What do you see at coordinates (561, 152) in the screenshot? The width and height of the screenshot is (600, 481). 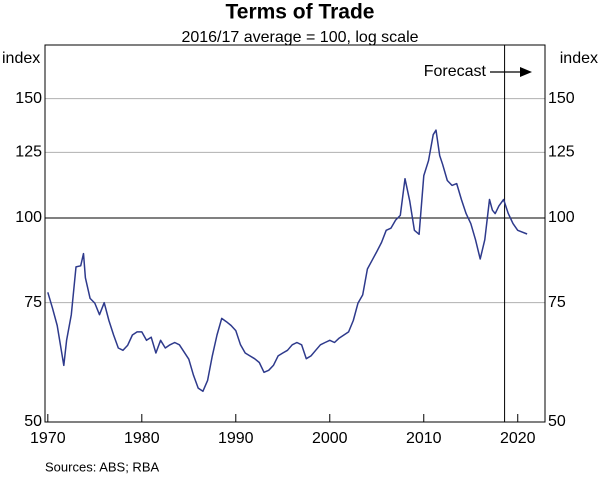 I see `y2-tick-label: 125` at bounding box center [561, 152].